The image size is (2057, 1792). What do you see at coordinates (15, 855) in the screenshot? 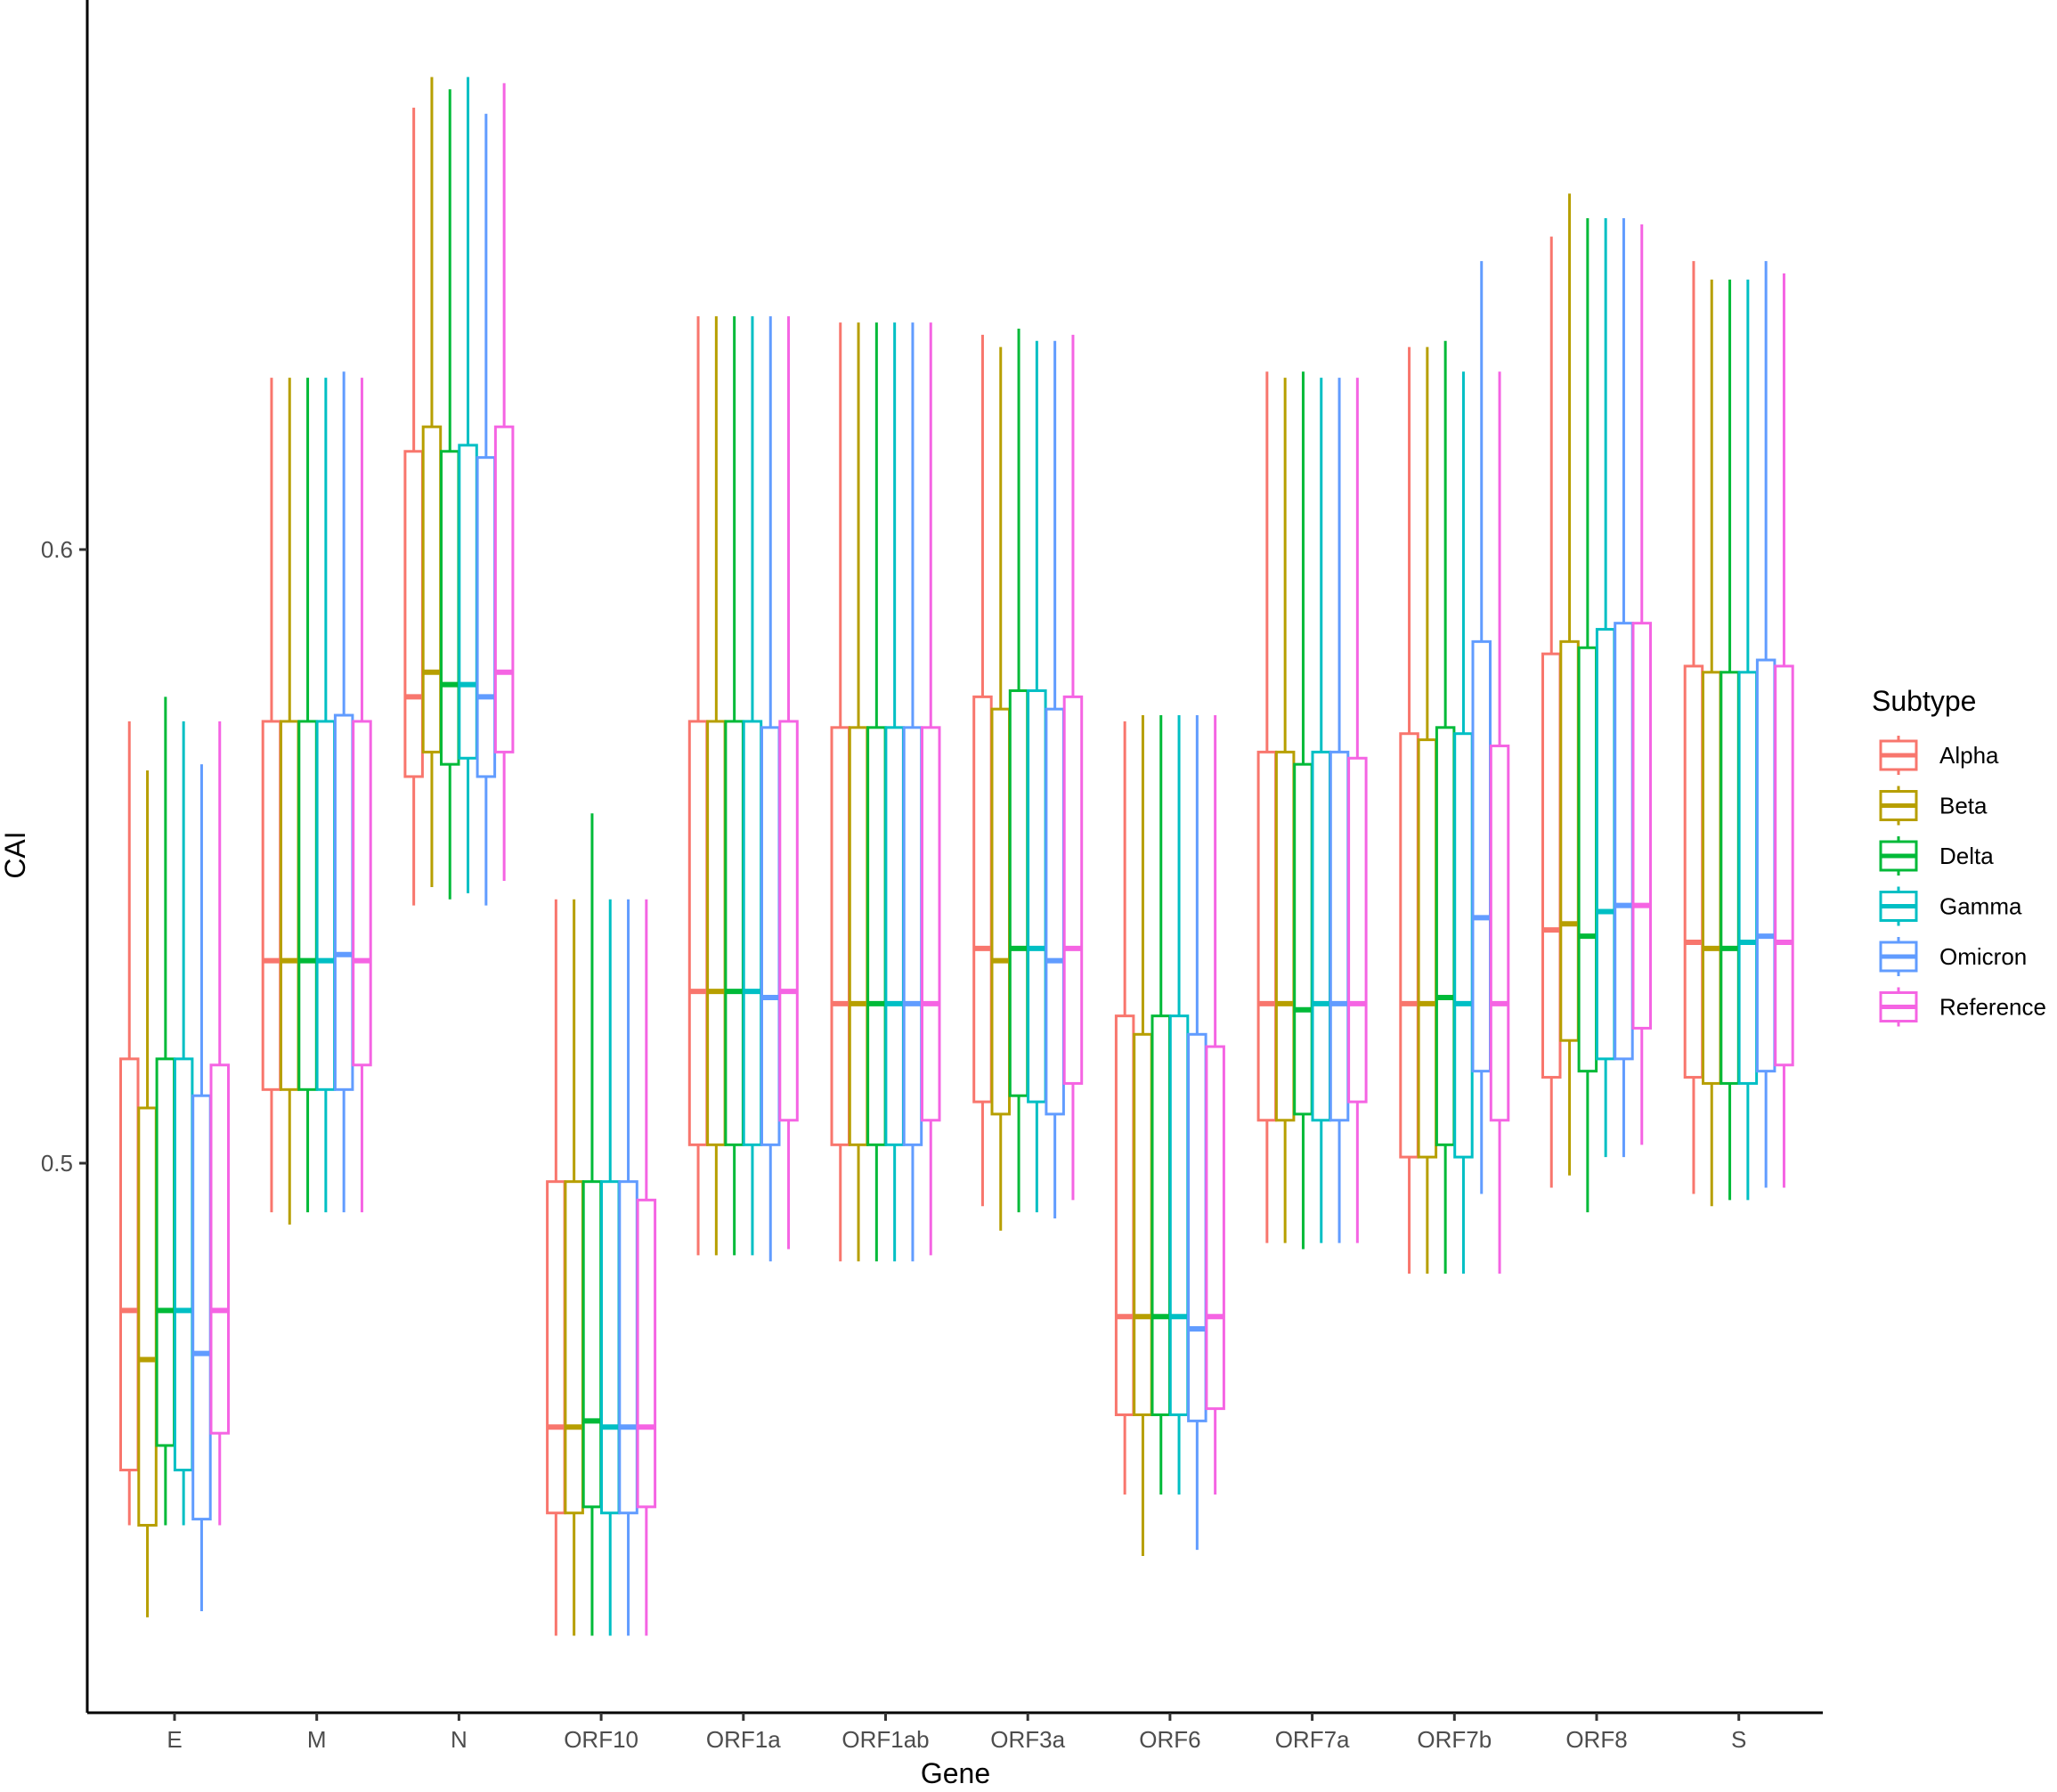
I see `y-axis-title: CAI` at bounding box center [15, 855].